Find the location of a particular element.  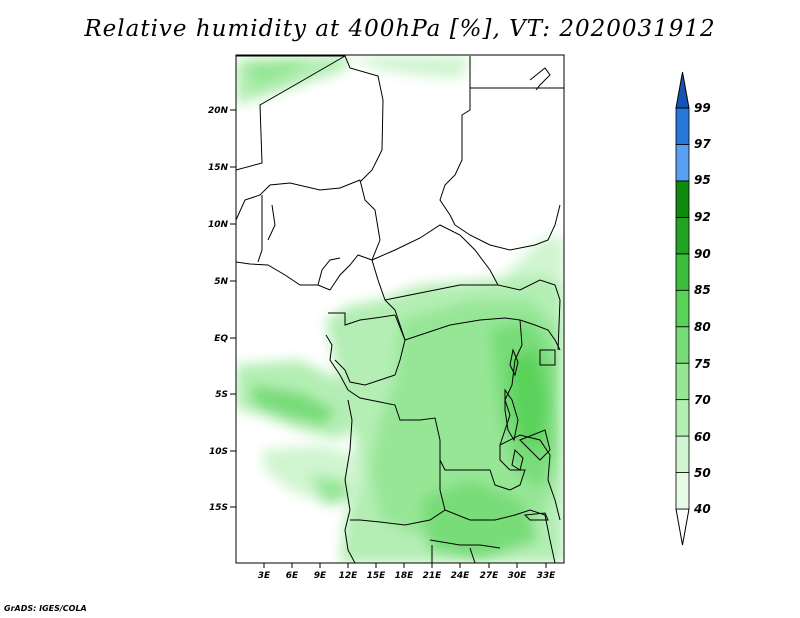

grads-credit: GrADS: IGES/COLA is located at coordinates (45, 608).